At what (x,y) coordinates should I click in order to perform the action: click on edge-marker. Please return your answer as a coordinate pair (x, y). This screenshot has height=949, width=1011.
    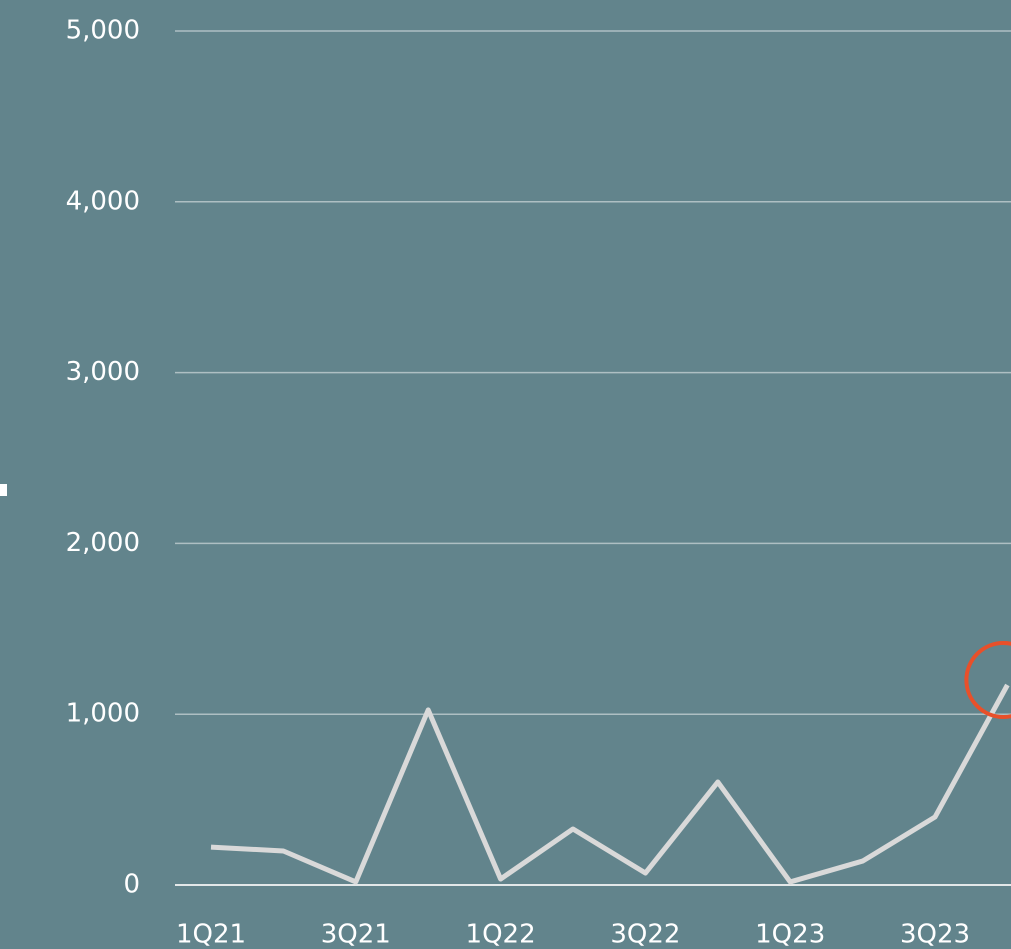
    Looking at the image, I should click on (3, 490).